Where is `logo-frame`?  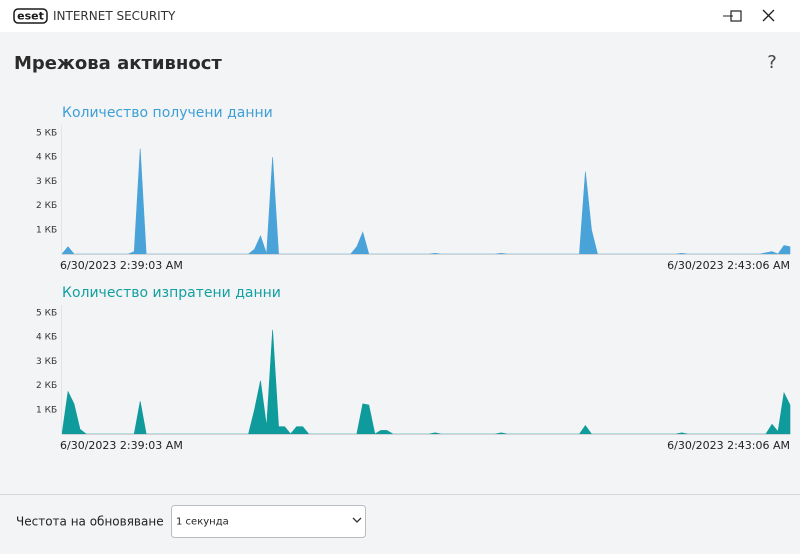
logo-frame is located at coordinates (30, 16).